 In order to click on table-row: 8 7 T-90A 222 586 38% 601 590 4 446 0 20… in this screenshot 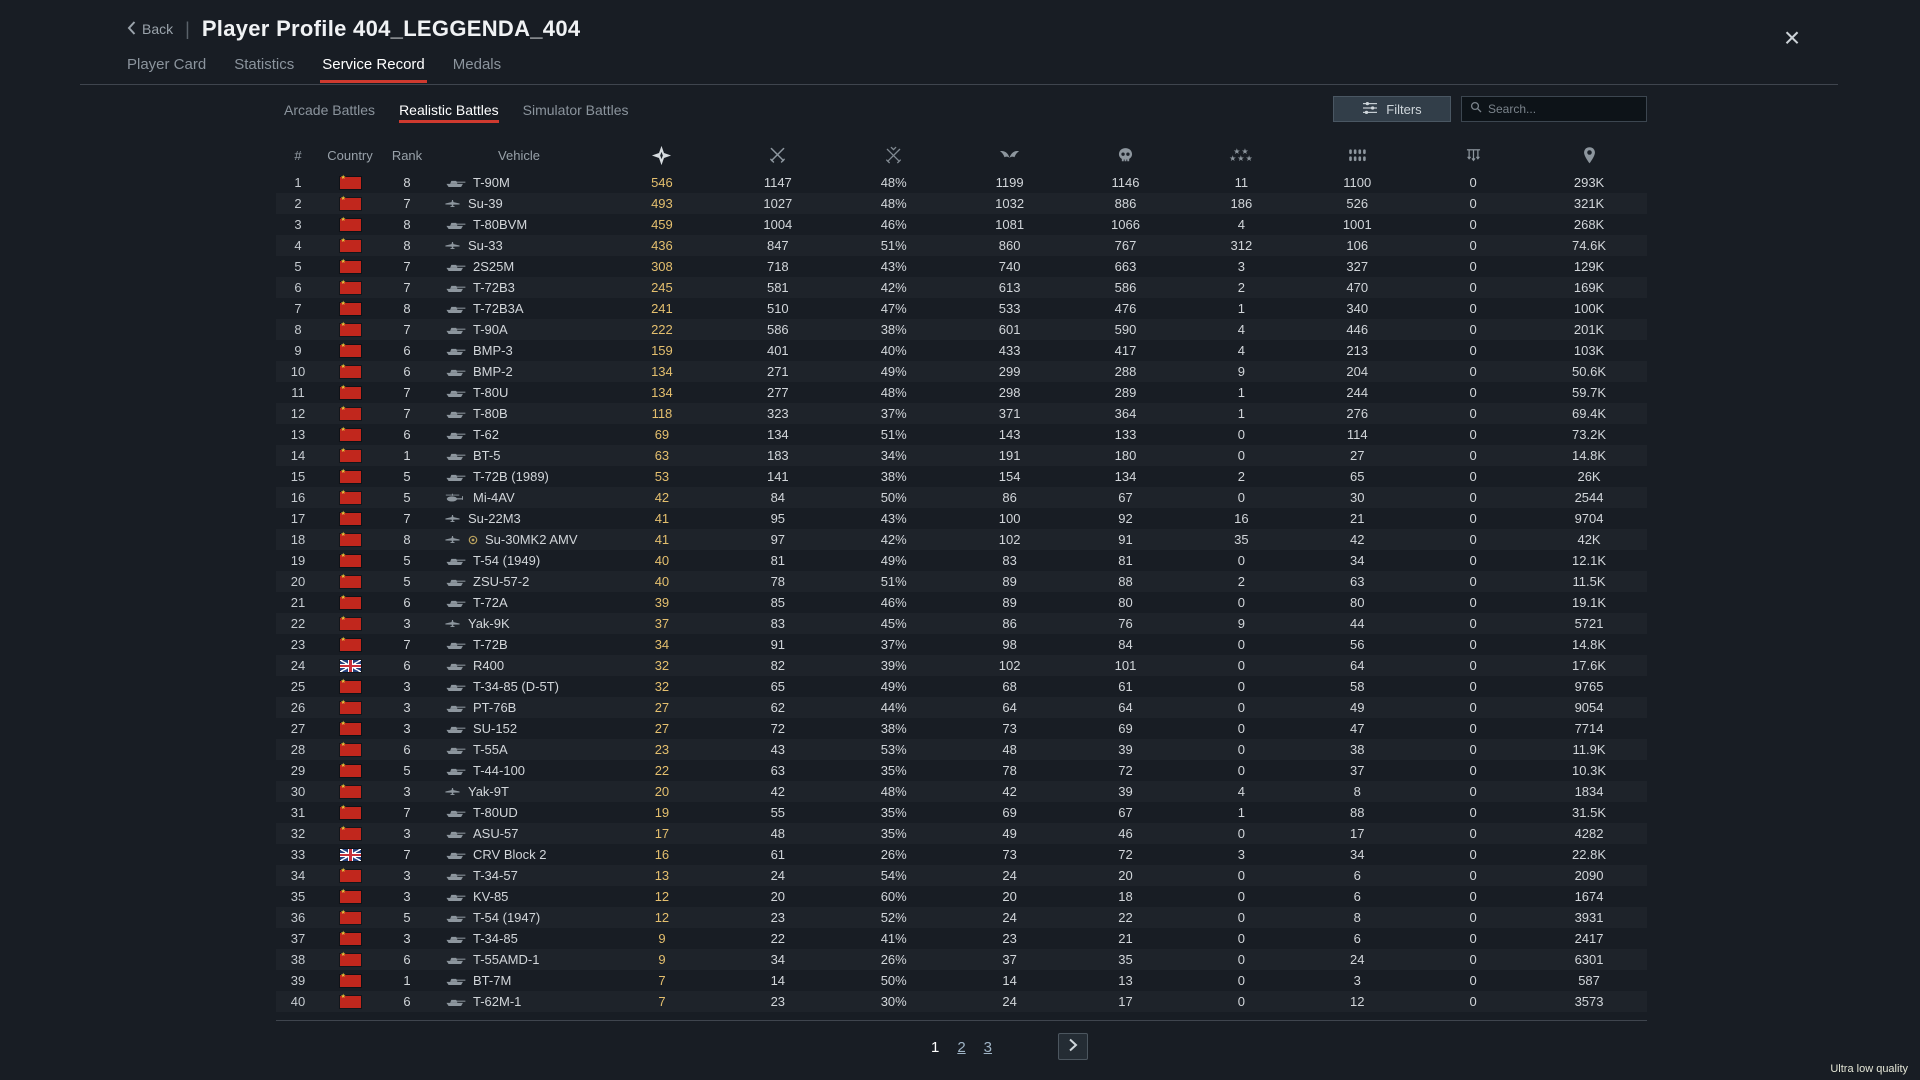, I will do `click(961, 329)`.